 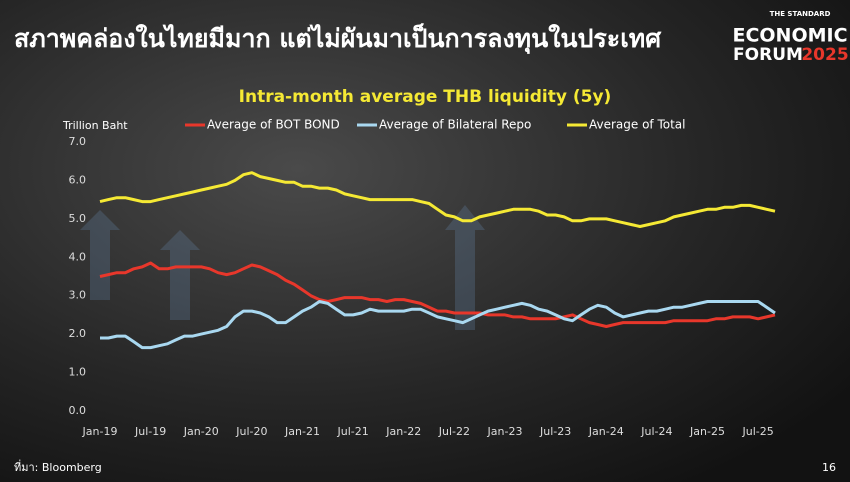 I want to click on y-tick-label: 5.0, so click(x=78, y=218).